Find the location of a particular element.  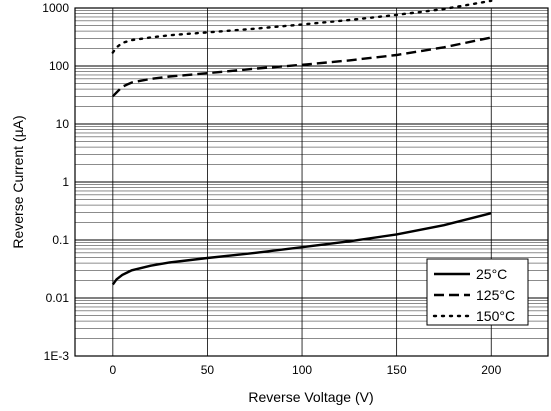

x-tick-labels: 0 50 100 150 200 is located at coordinates (305, 370).